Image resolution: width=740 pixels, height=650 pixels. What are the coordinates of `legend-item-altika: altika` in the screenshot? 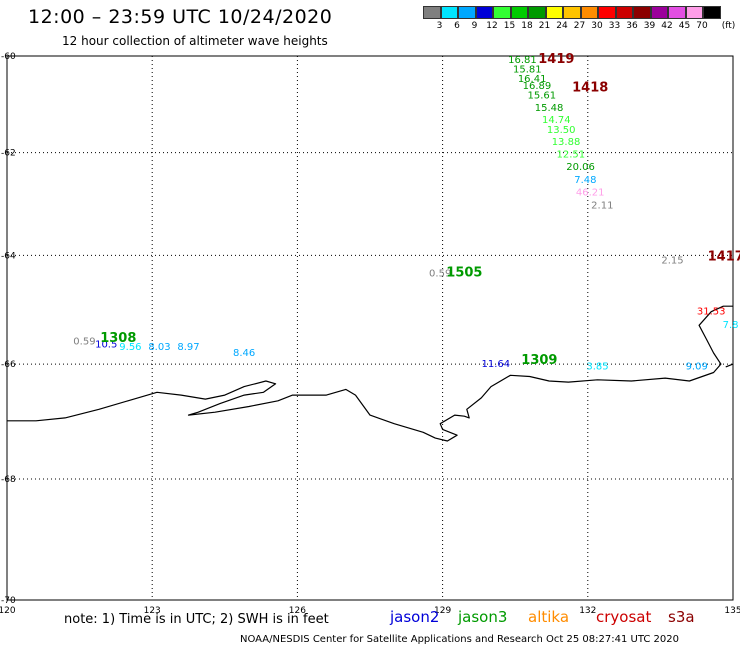 It's located at (549, 617).